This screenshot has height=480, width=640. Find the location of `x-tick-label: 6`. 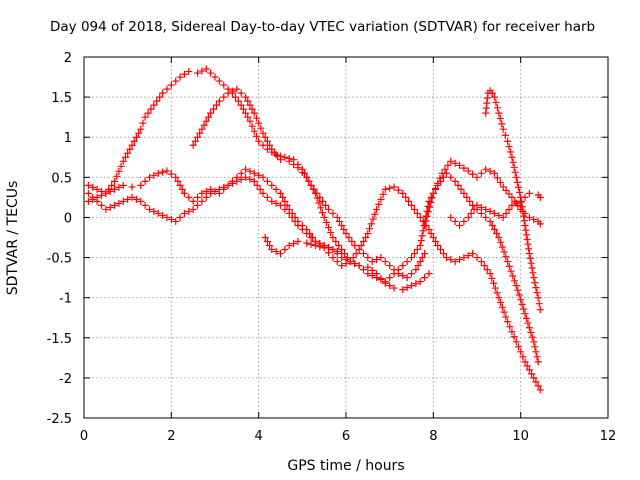

x-tick-label: 6 is located at coordinates (346, 436).